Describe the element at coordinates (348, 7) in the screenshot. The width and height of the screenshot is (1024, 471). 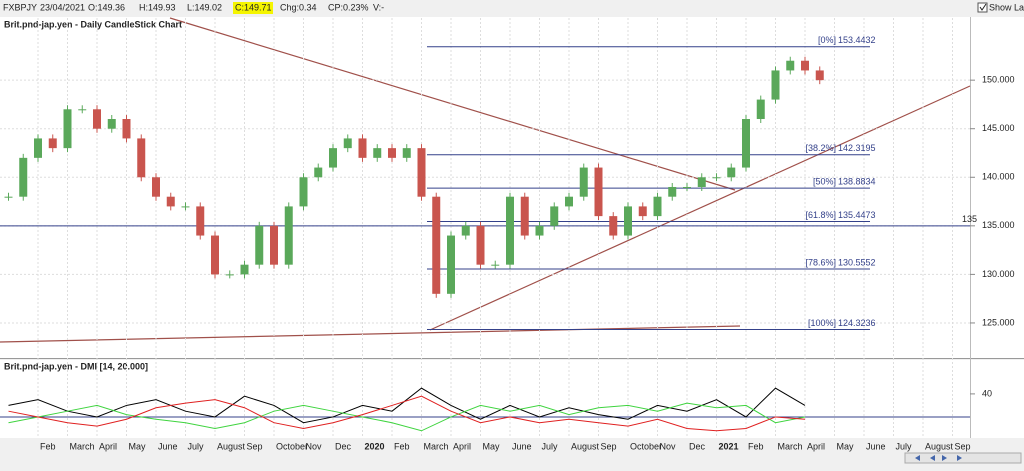
I see `change-pct: CP:0.23%` at that location.